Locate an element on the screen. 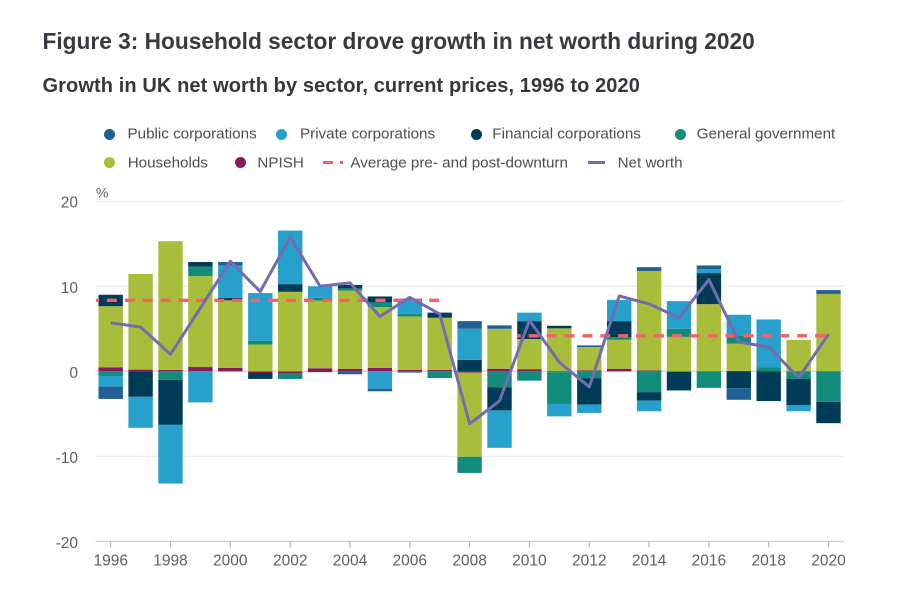 The image size is (924, 609). svg-text: 2004 is located at coordinates (350, 561).